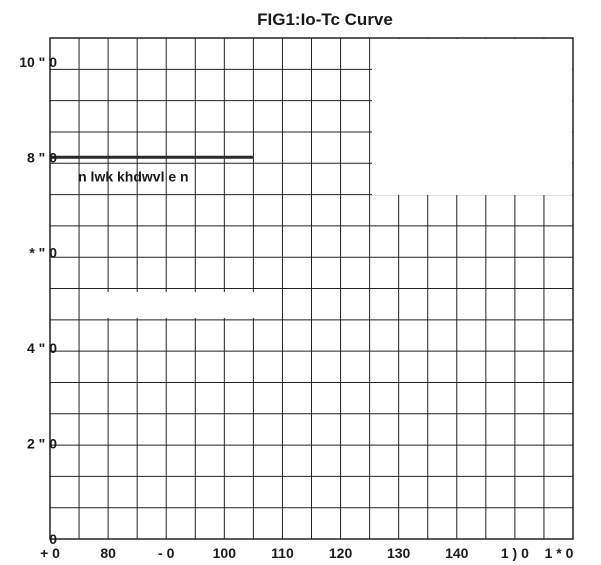  Describe the element at coordinates (559, 553) in the screenshot. I see `x-tick-label: 1 * 0` at that location.